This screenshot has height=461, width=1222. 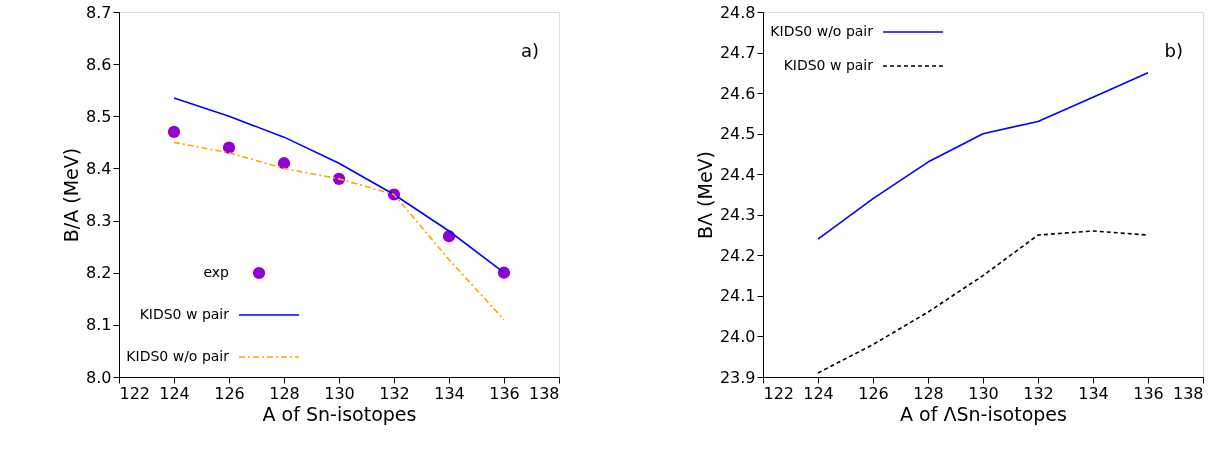 What do you see at coordinates (983, 413) in the screenshot?
I see `x-axis-title: A of ΛSn-isotopes` at bounding box center [983, 413].